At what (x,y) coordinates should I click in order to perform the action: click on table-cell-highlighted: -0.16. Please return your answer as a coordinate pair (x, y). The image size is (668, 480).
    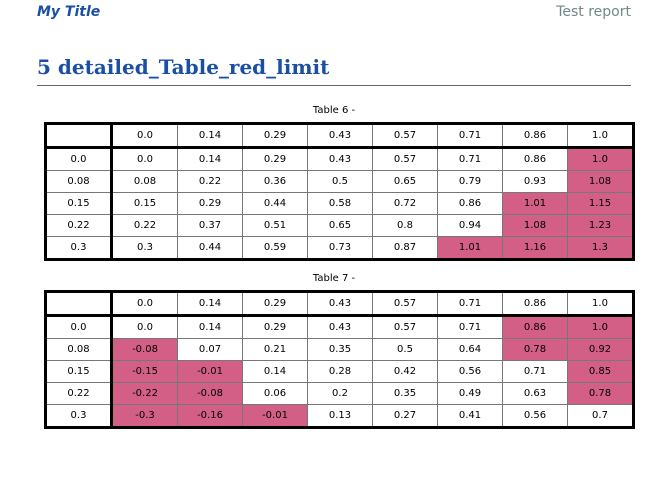
    Looking at the image, I should click on (210, 416).